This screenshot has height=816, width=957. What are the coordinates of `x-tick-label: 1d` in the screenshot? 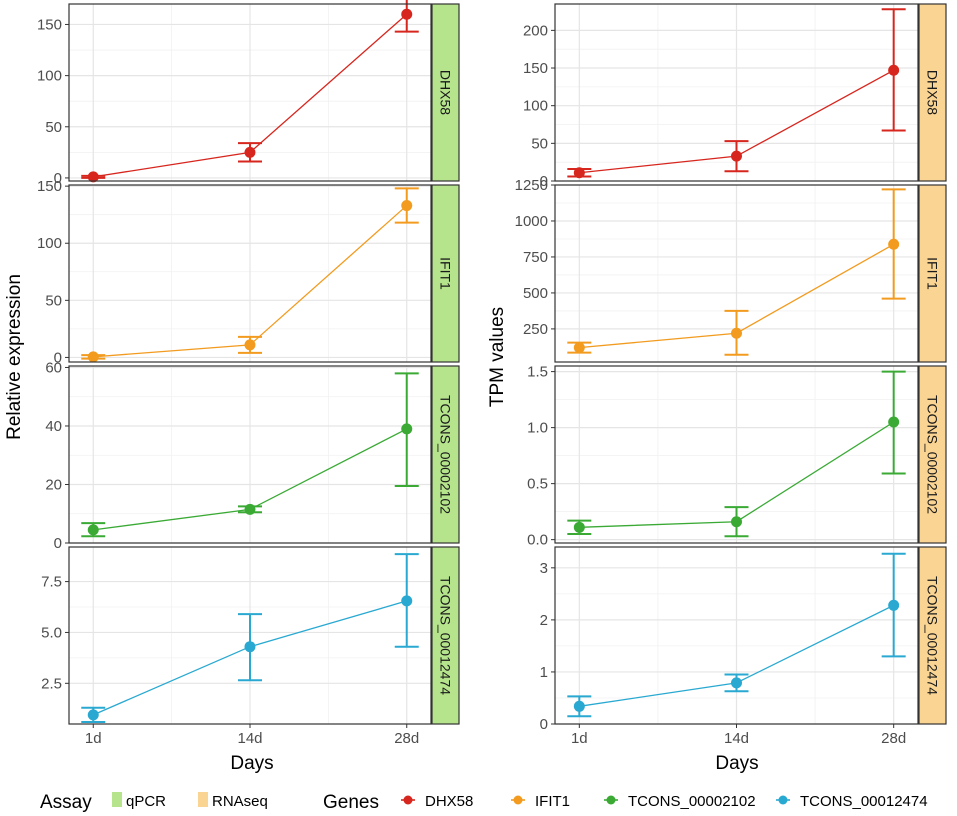 It's located at (93, 738).